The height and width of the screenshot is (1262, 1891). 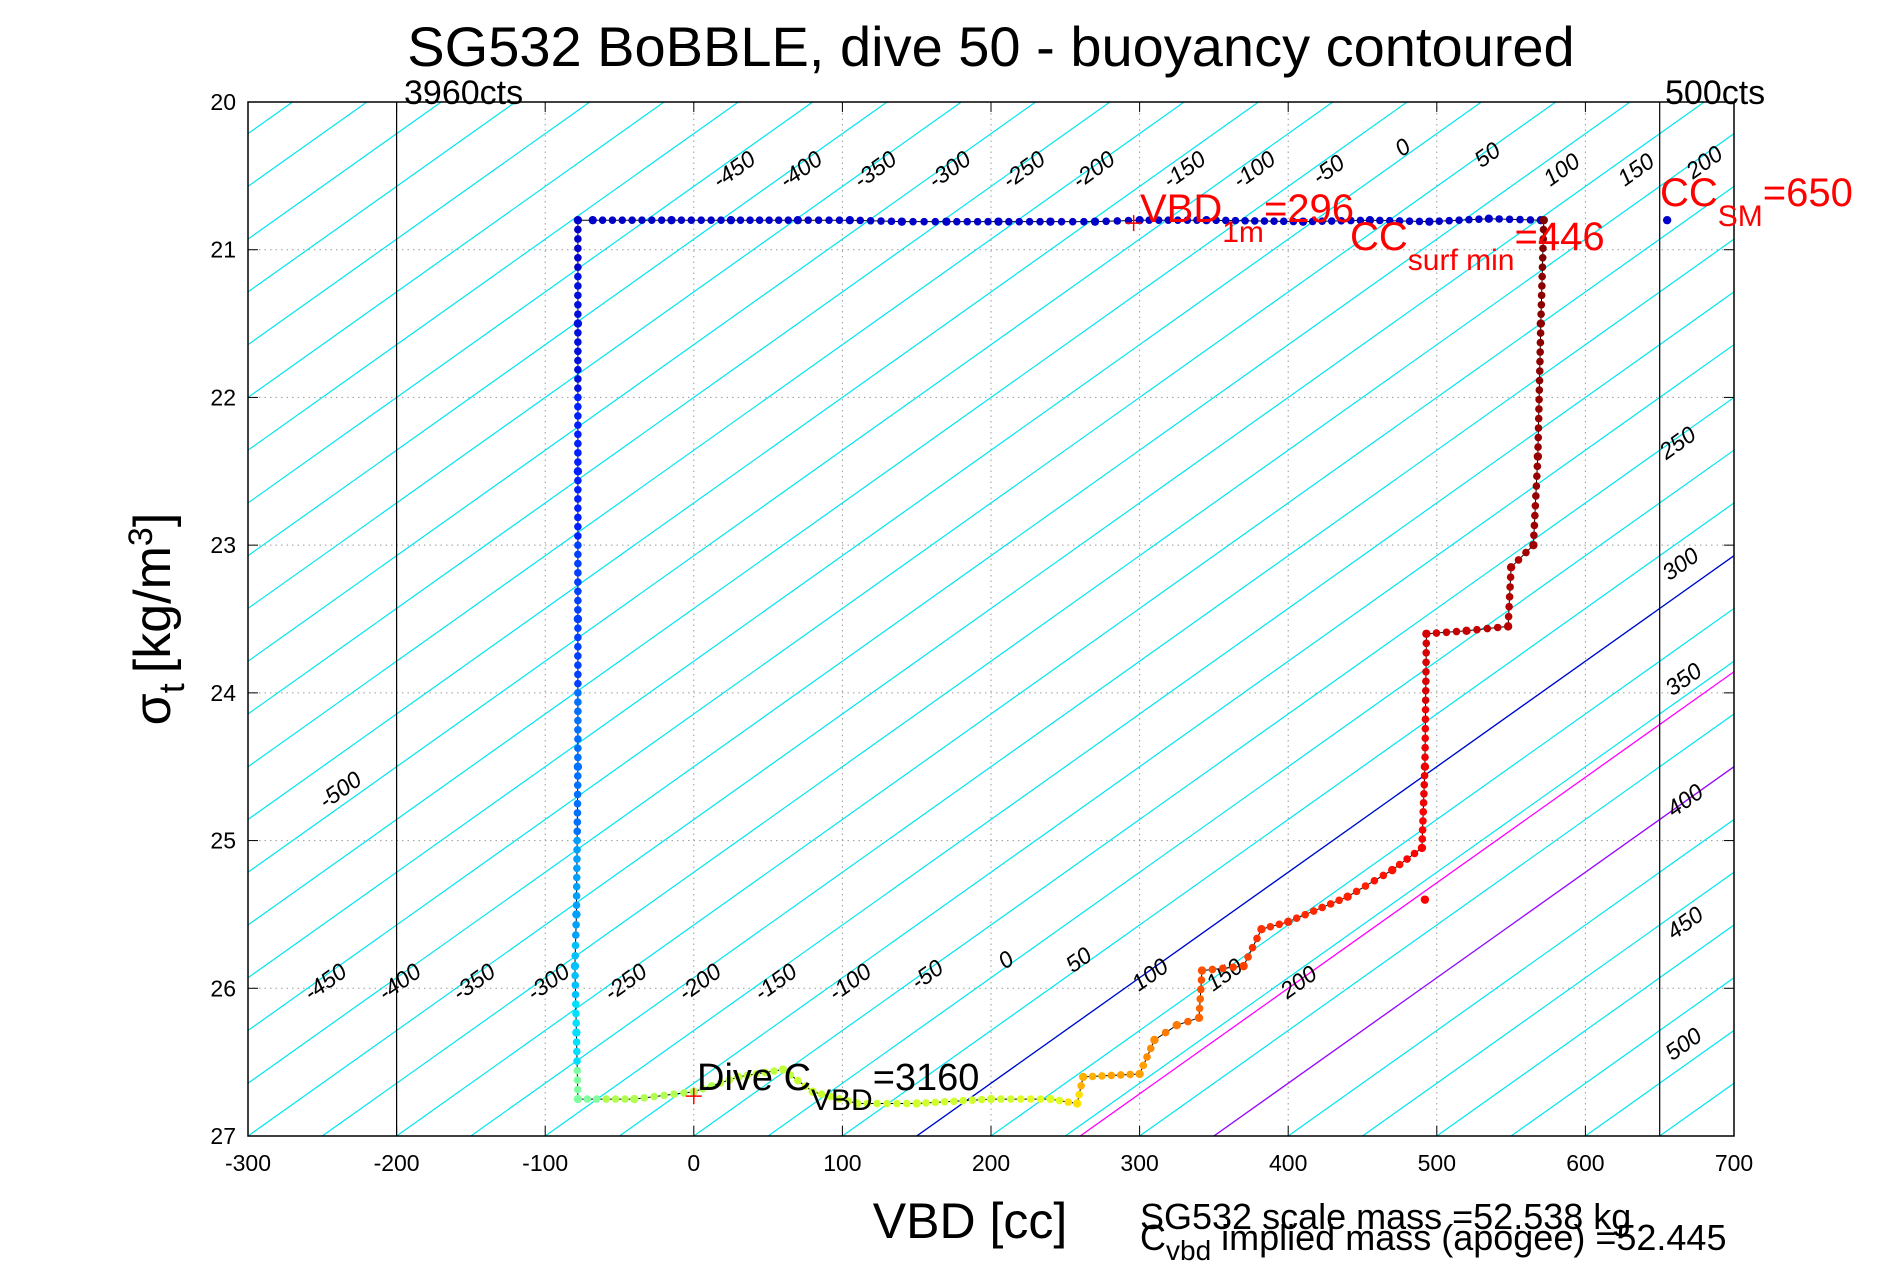 What do you see at coordinates (842, 1163) in the screenshot?
I see `x-tick-label: 100` at bounding box center [842, 1163].